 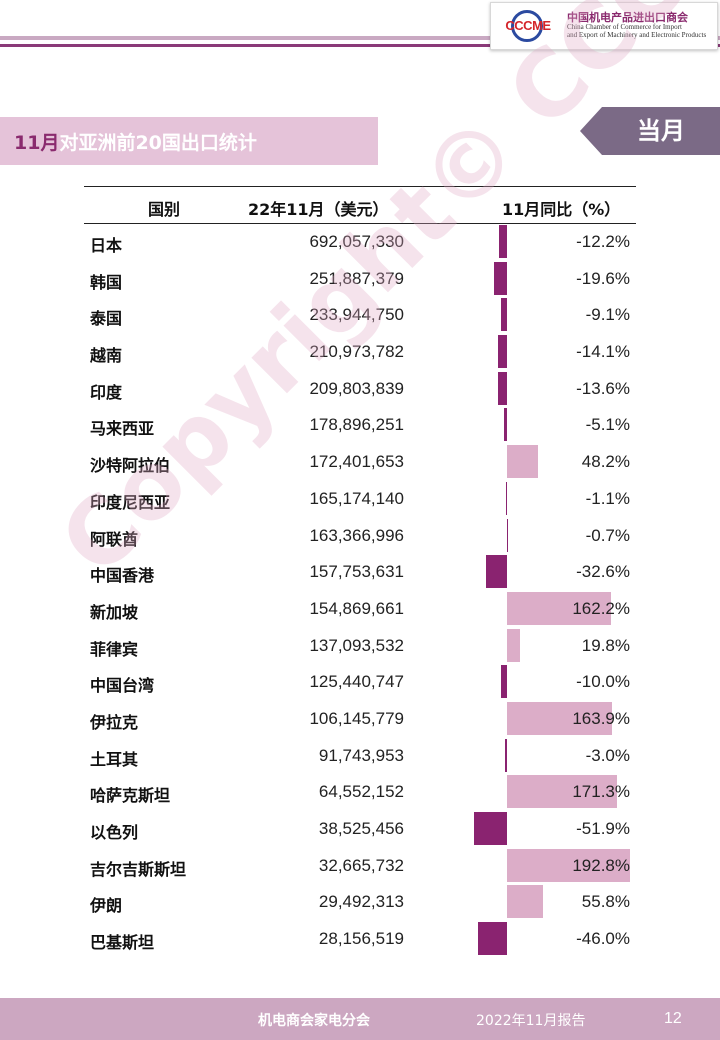 I want to click on country-name: 马来西亚, so click(x=122, y=429).